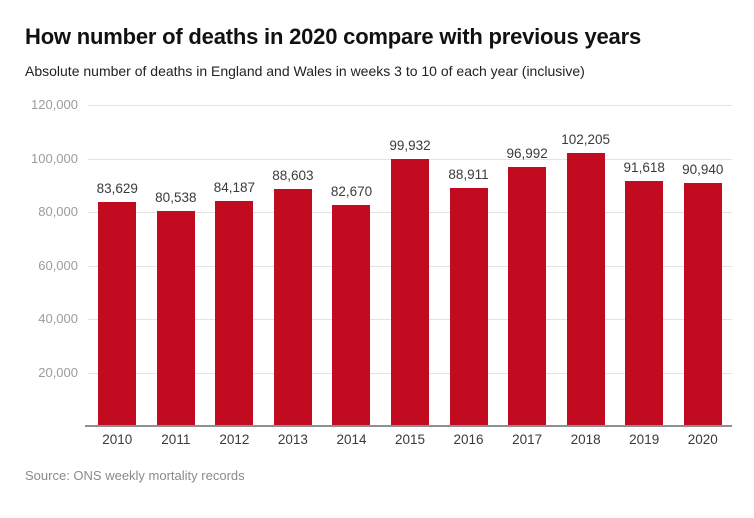 Image resolution: width=754 pixels, height=518 pixels. I want to click on x-axis-tick-label: 2014, so click(351, 439).